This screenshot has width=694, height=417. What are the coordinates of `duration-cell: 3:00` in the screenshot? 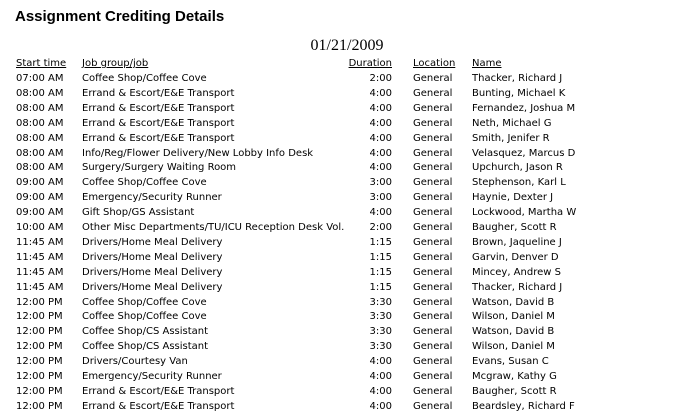 It's located at (380, 183).